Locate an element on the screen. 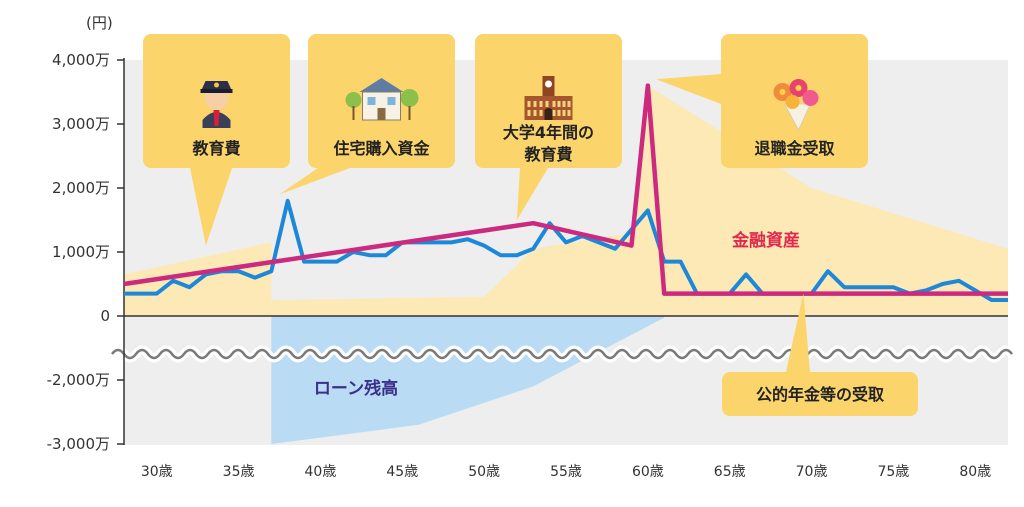 The width and height of the screenshot is (1024, 507). callout-housing: 住宅購入資金 is located at coordinates (367, 114).